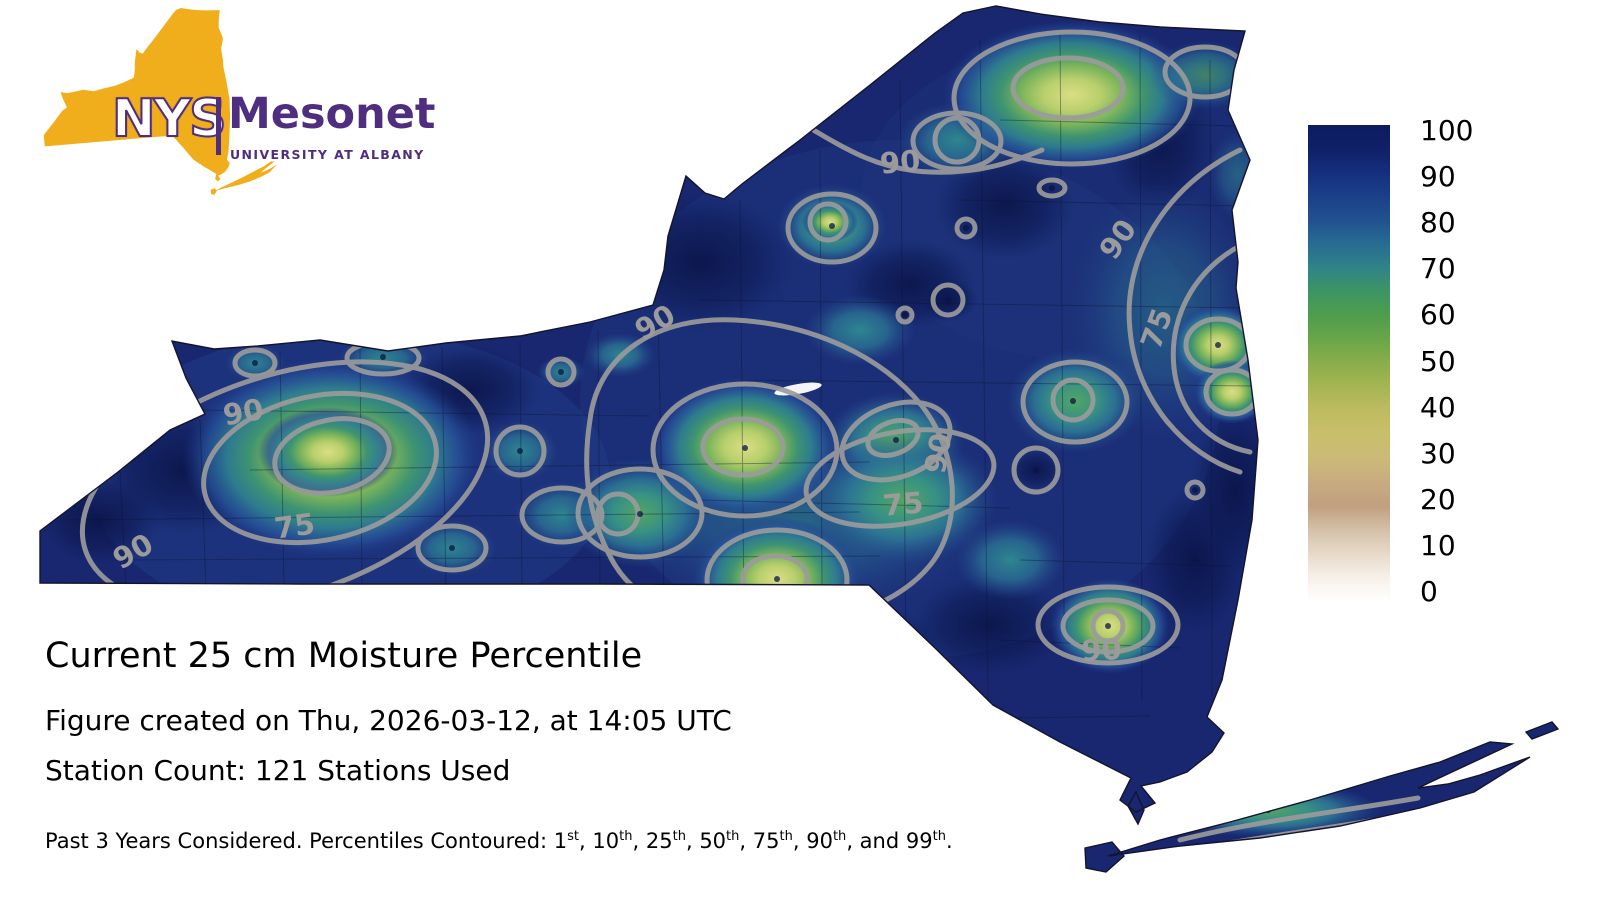 Image resolution: width=1600 pixels, height=900 pixels. What do you see at coordinates (819, 841) in the screenshot?
I see `percentile-value: 90` at bounding box center [819, 841].